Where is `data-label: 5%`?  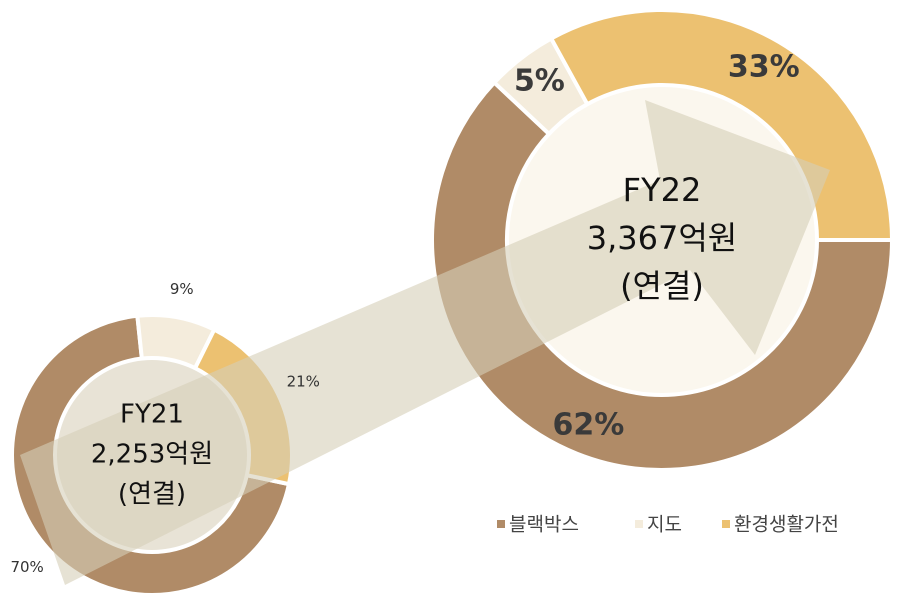
data-label: 5% is located at coordinates (539, 80).